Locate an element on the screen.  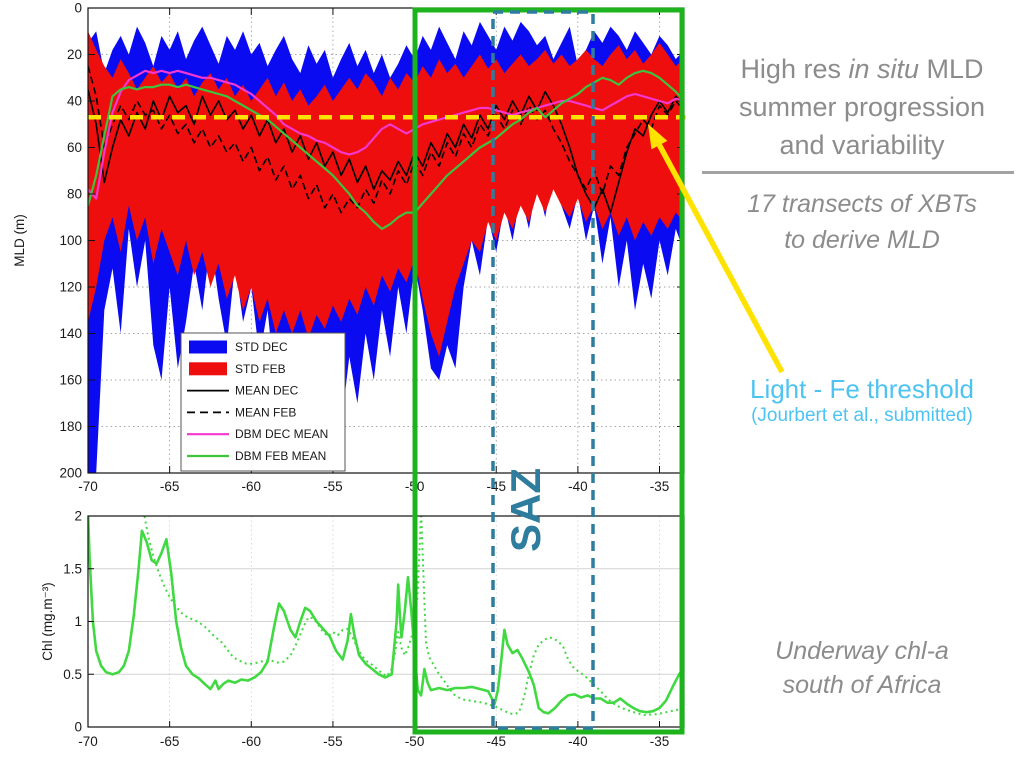
legend-label: MEAN DEC is located at coordinates (267, 391).